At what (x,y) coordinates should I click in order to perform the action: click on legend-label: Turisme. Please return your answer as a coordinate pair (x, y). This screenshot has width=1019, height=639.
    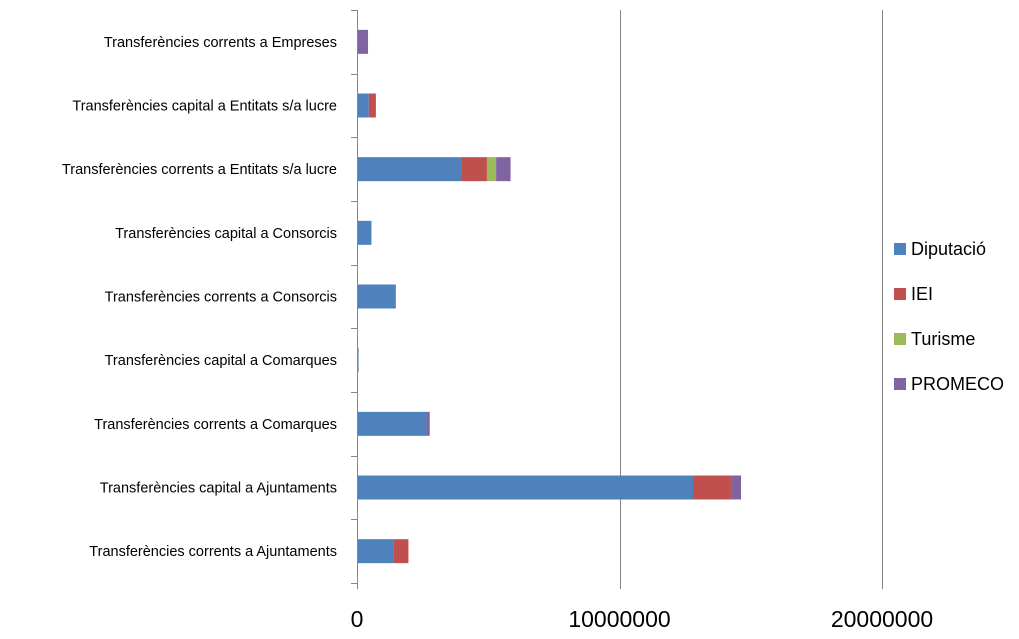
    Looking at the image, I should click on (943, 339).